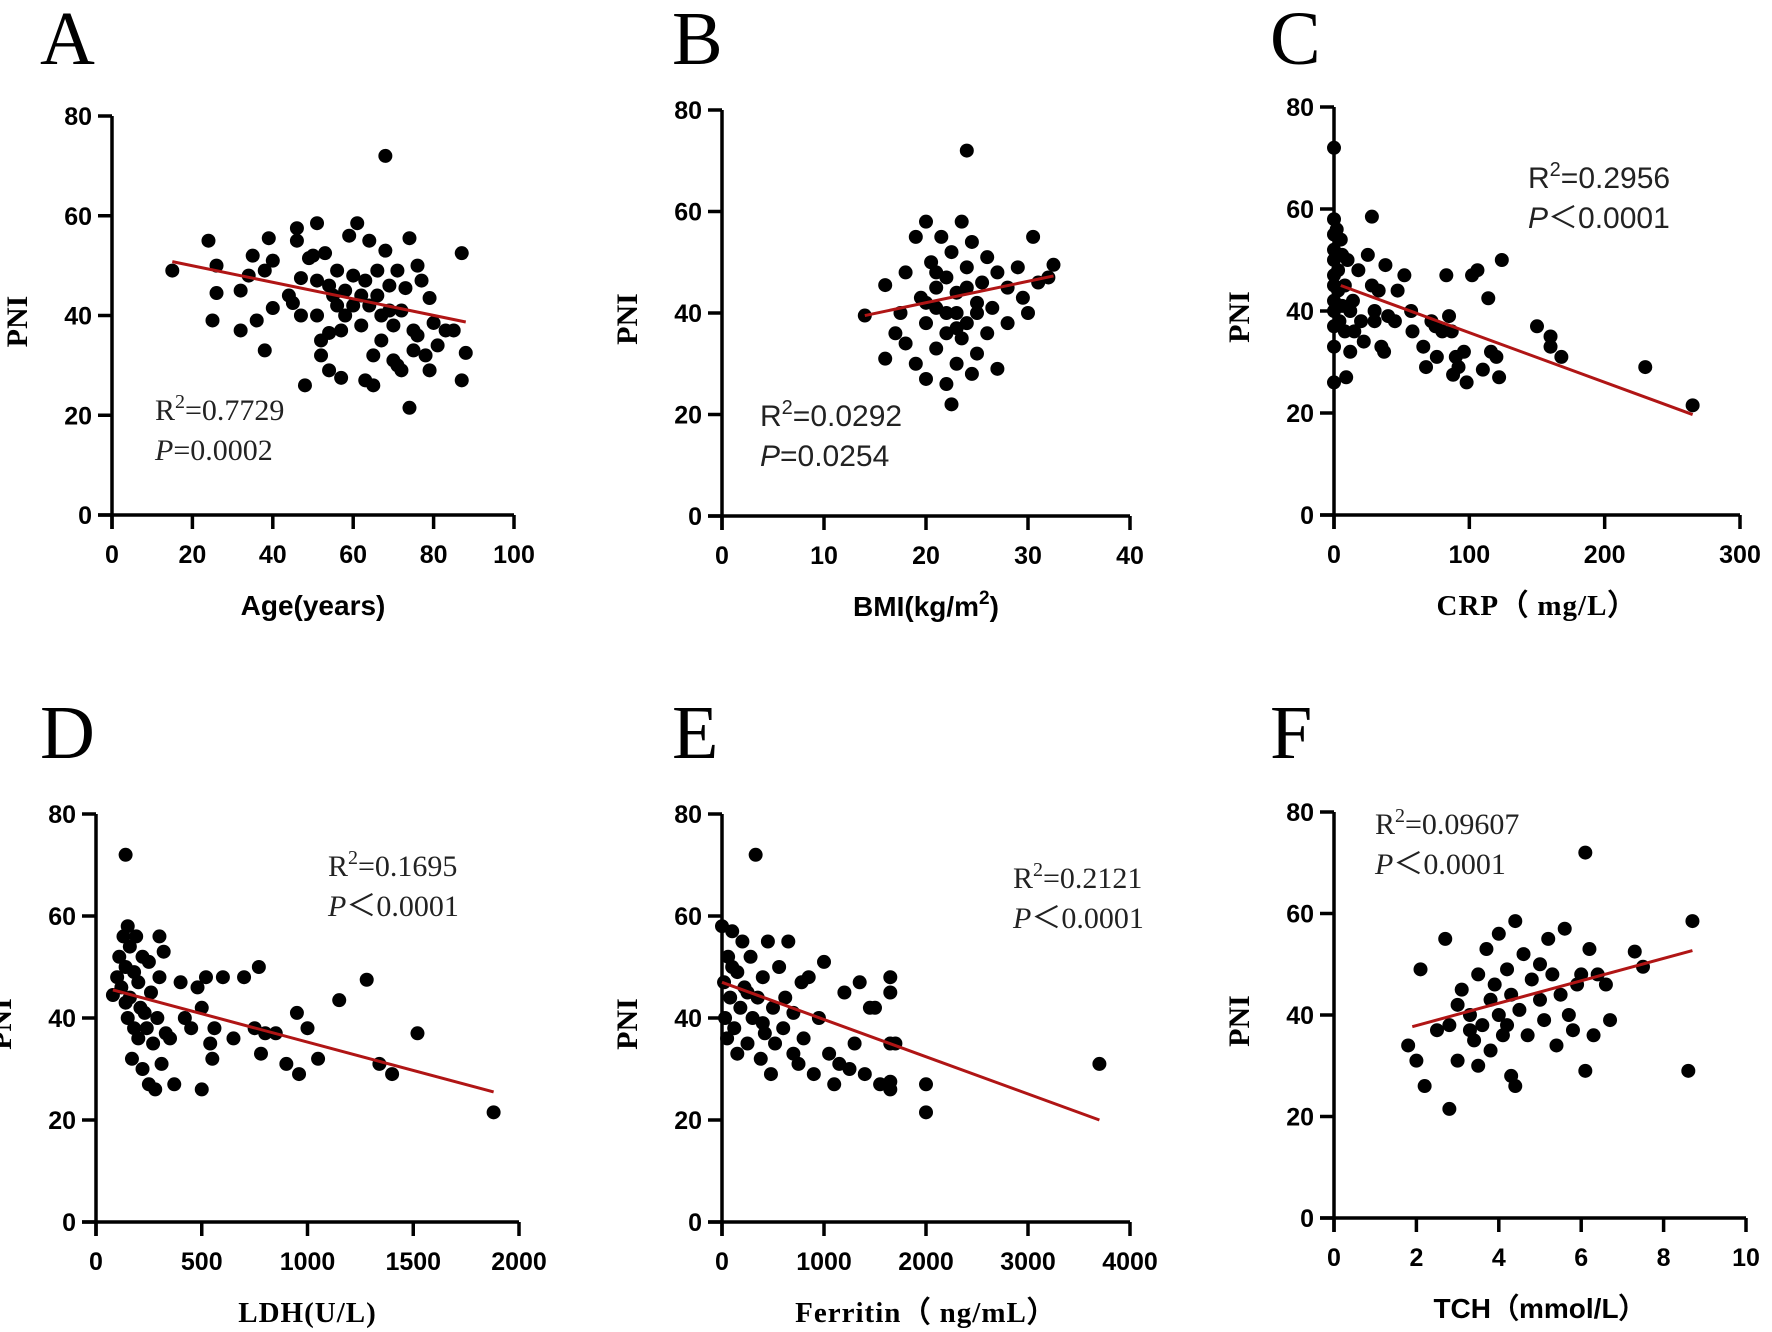 The width and height of the screenshot is (1772, 1332). What do you see at coordinates (234, 410) in the screenshot?
I see `r-squared-value: =0.7729` at bounding box center [234, 410].